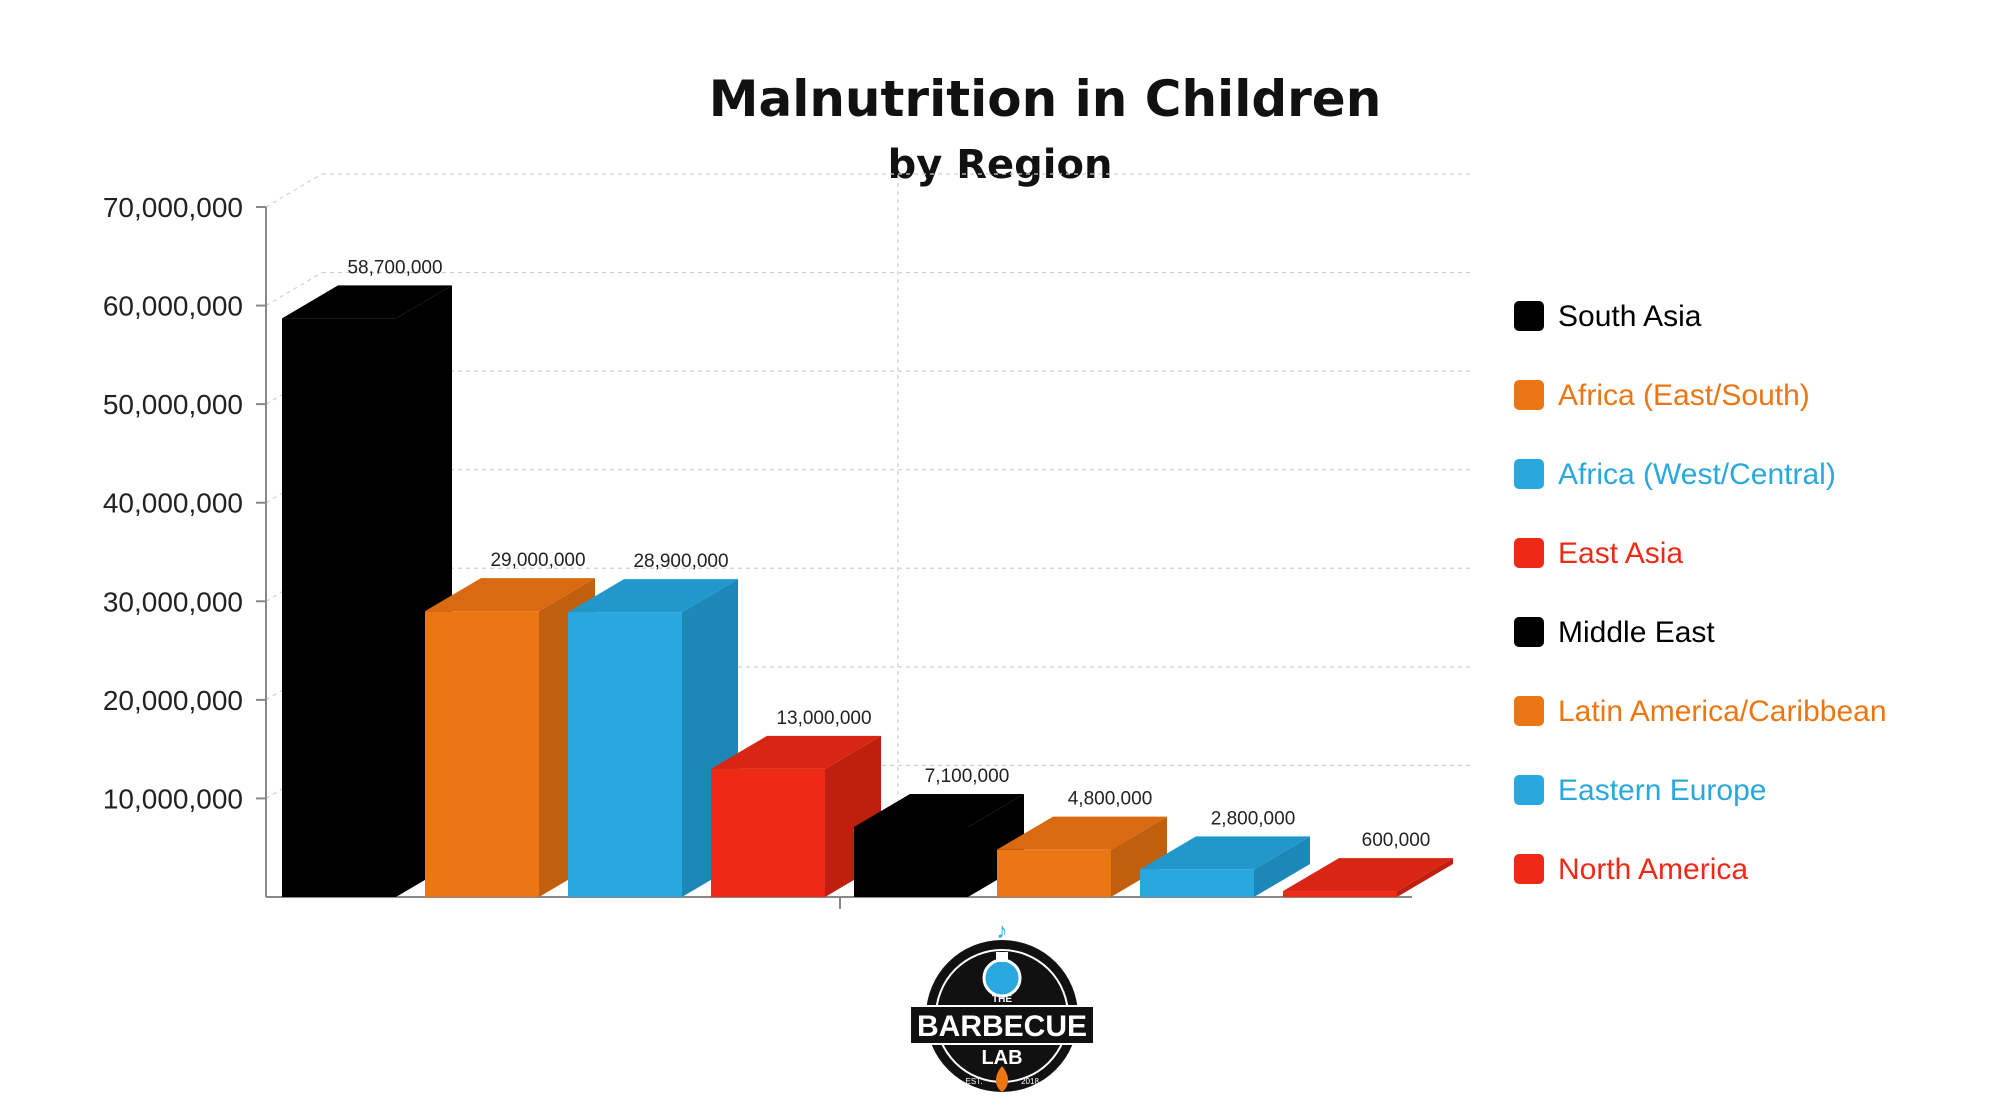  I want to click on legend-item-5: Middle East, so click(1614, 632).